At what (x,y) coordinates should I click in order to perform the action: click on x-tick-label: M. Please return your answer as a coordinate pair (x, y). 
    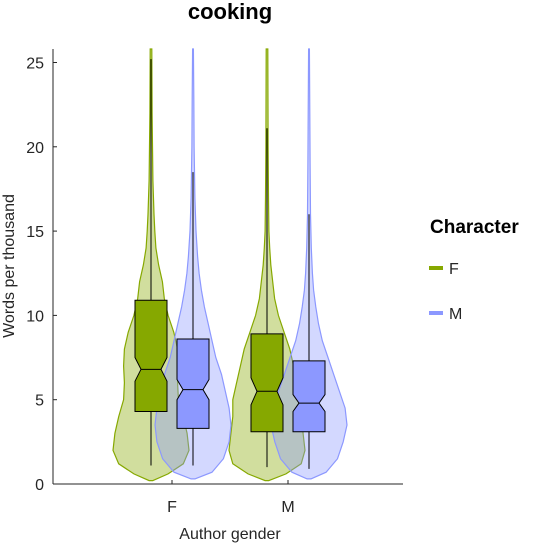
    Looking at the image, I should click on (287, 507).